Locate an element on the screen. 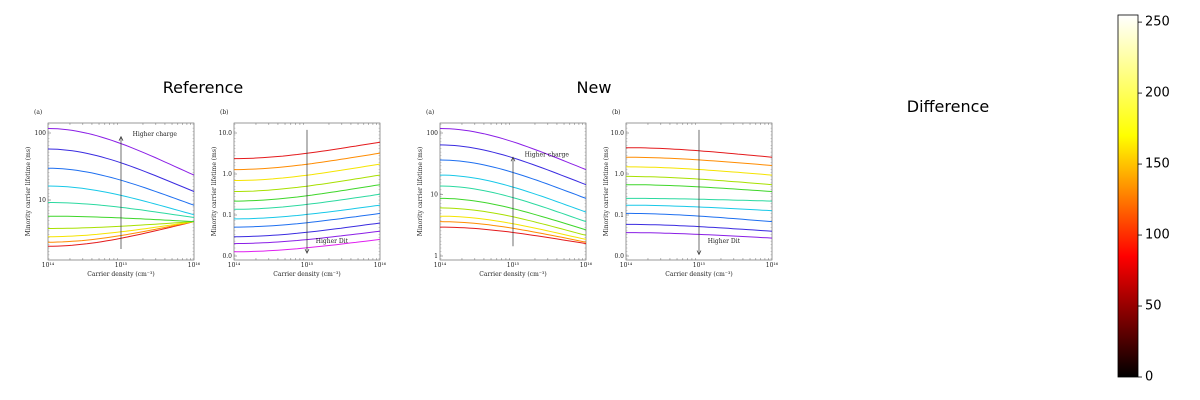 The height and width of the screenshot is (400, 1200). colorbar-tick-label: 250 is located at coordinates (1157, 22).